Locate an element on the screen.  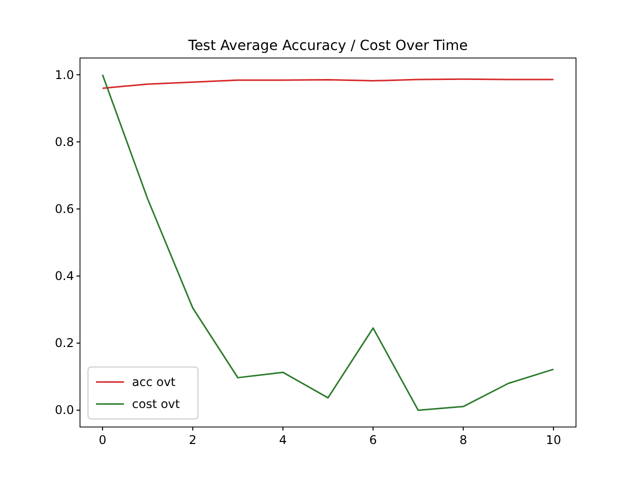
y-tick-label: 0.2 is located at coordinates (64, 343).